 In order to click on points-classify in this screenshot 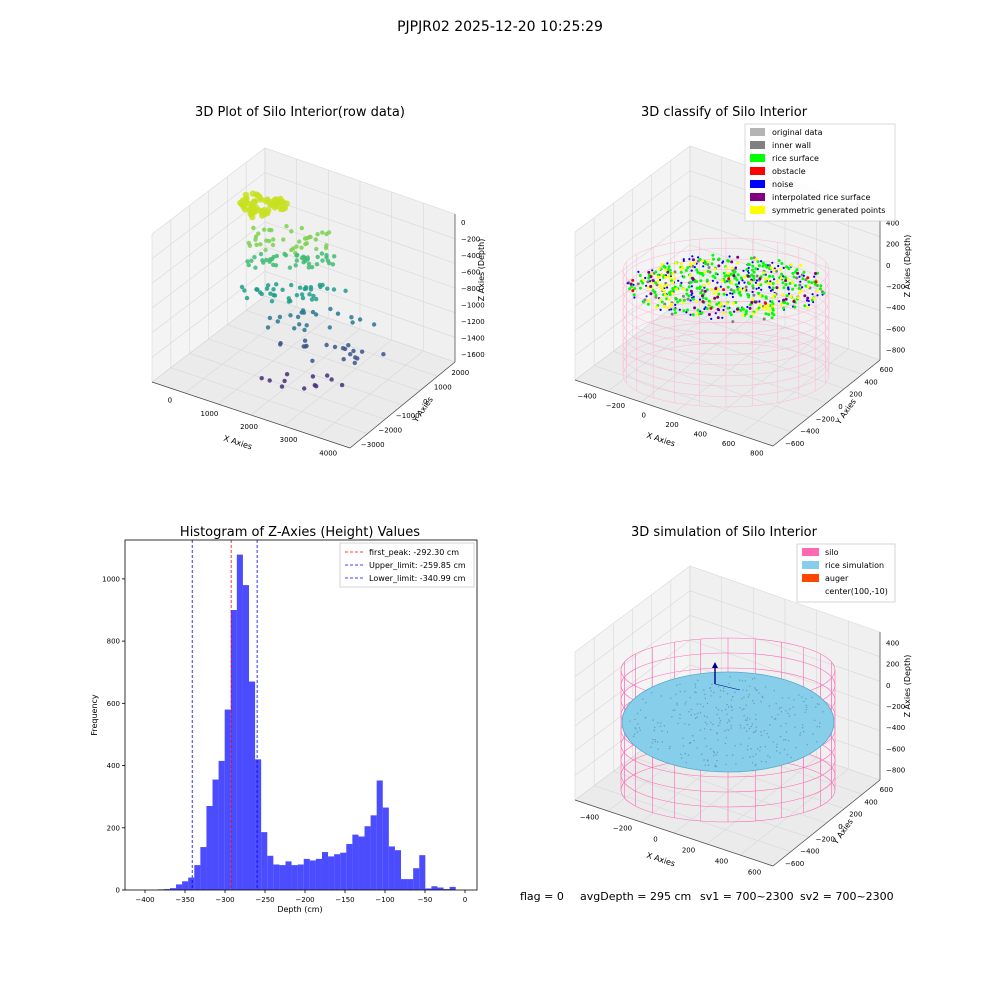, I will do `click(726, 322)`.